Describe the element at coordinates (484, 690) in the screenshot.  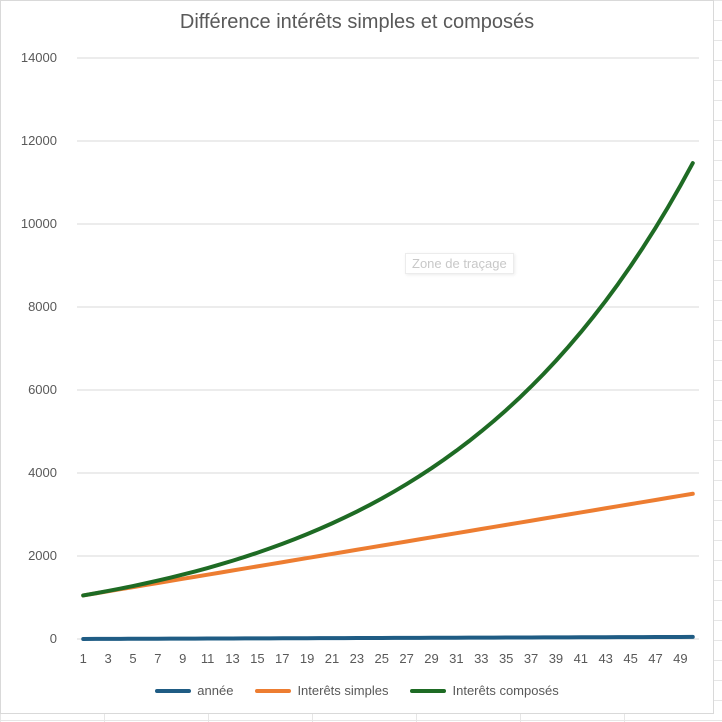
I see `legend-entry-interets-composes: Interêts composés` at that location.